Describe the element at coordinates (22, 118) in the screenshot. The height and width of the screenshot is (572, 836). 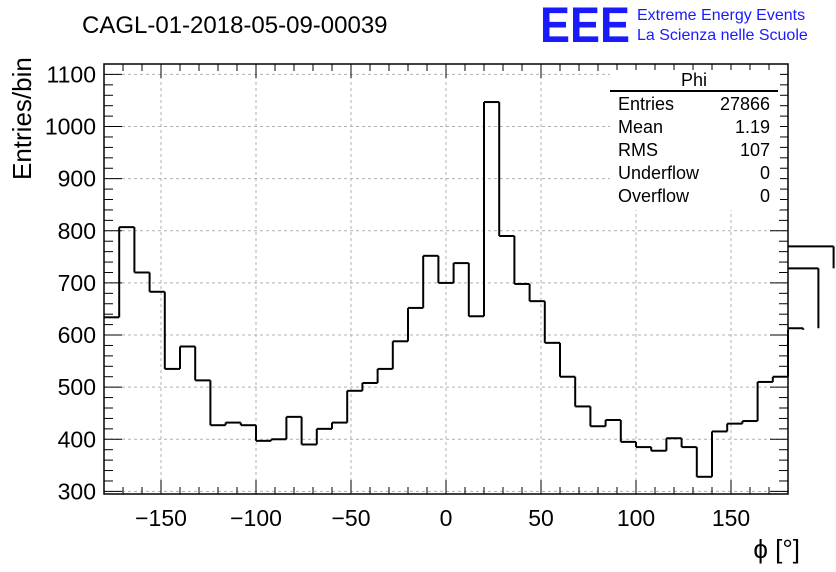
I see `y-axis-label: Entries/bin` at that location.